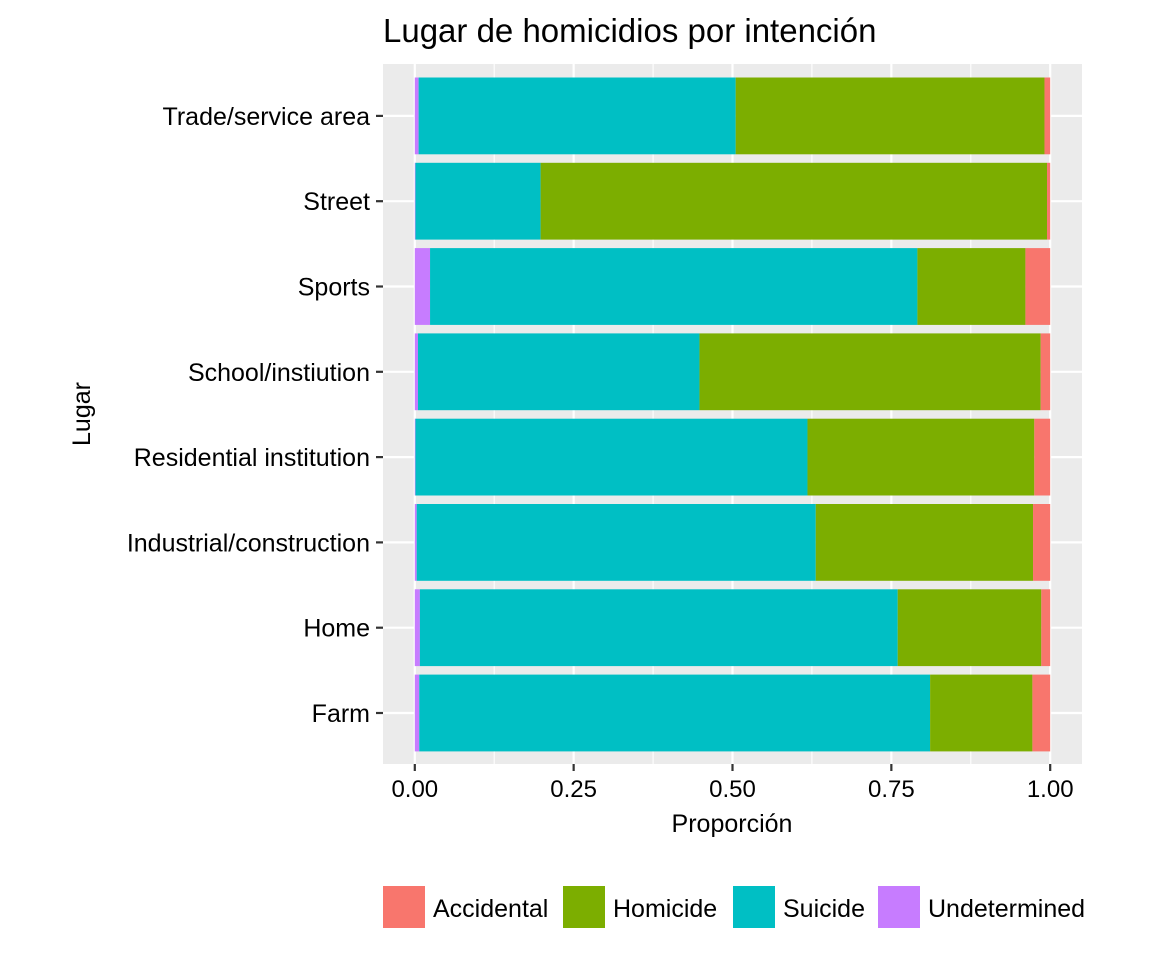 The image size is (1152, 960). What do you see at coordinates (334, 288) in the screenshot?
I see `y-tick-label: Sports` at bounding box center [334, 288].